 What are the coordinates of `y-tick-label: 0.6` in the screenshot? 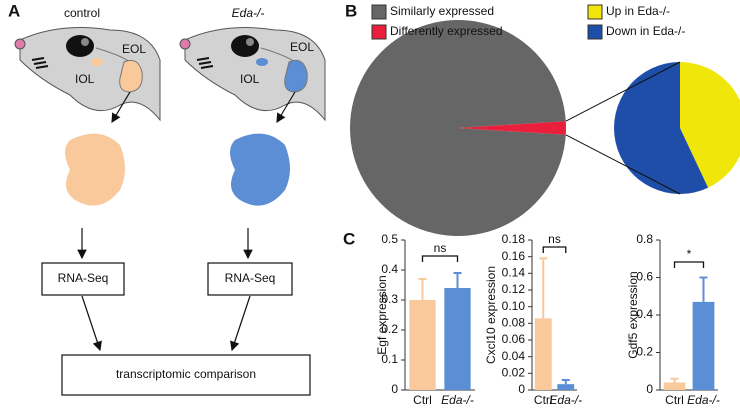 It's located at (644, 277).